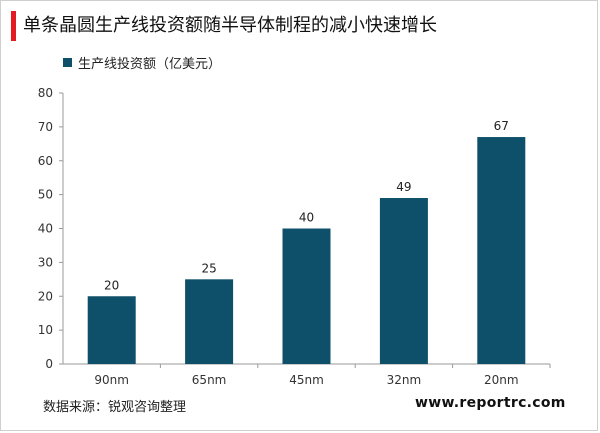  Describe the element at coordinates (49, 364) in the screenshot. I see `y-tick-label: 0` at that location.